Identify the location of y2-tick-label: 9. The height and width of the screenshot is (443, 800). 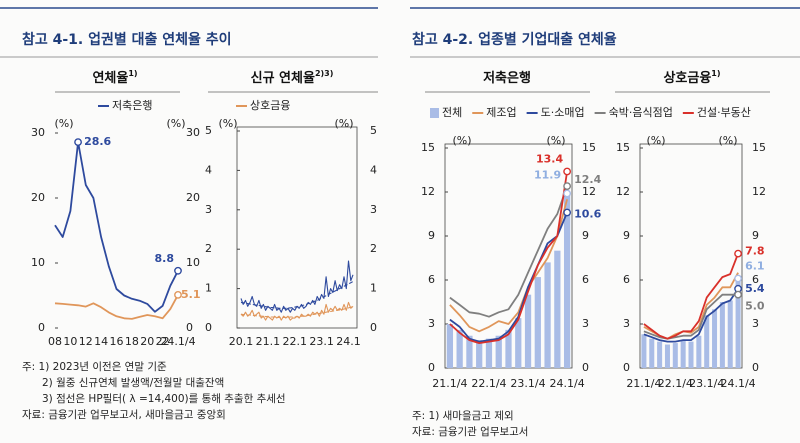
(755, 235).